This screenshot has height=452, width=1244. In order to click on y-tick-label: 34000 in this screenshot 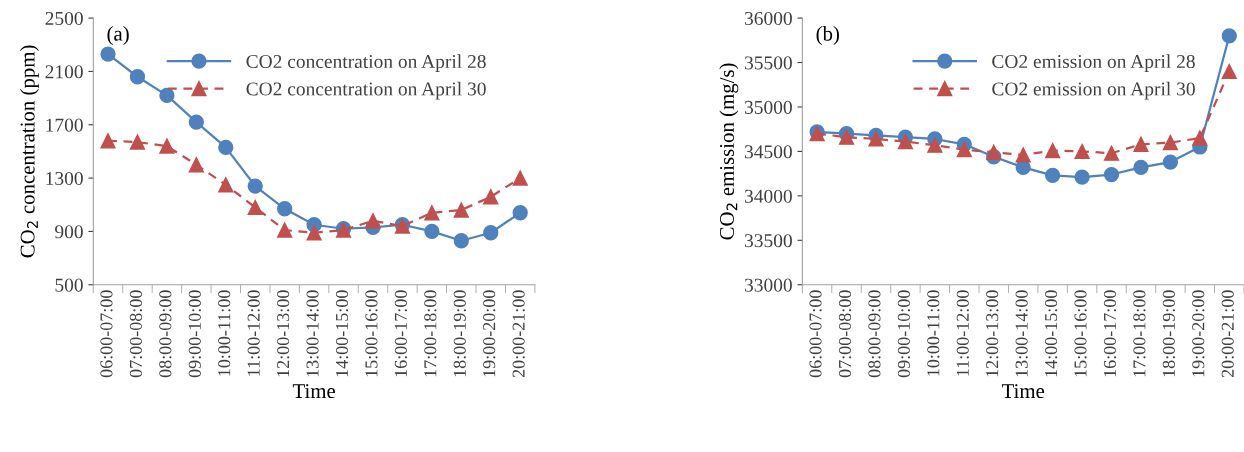, I will do `click(768, 196)`.